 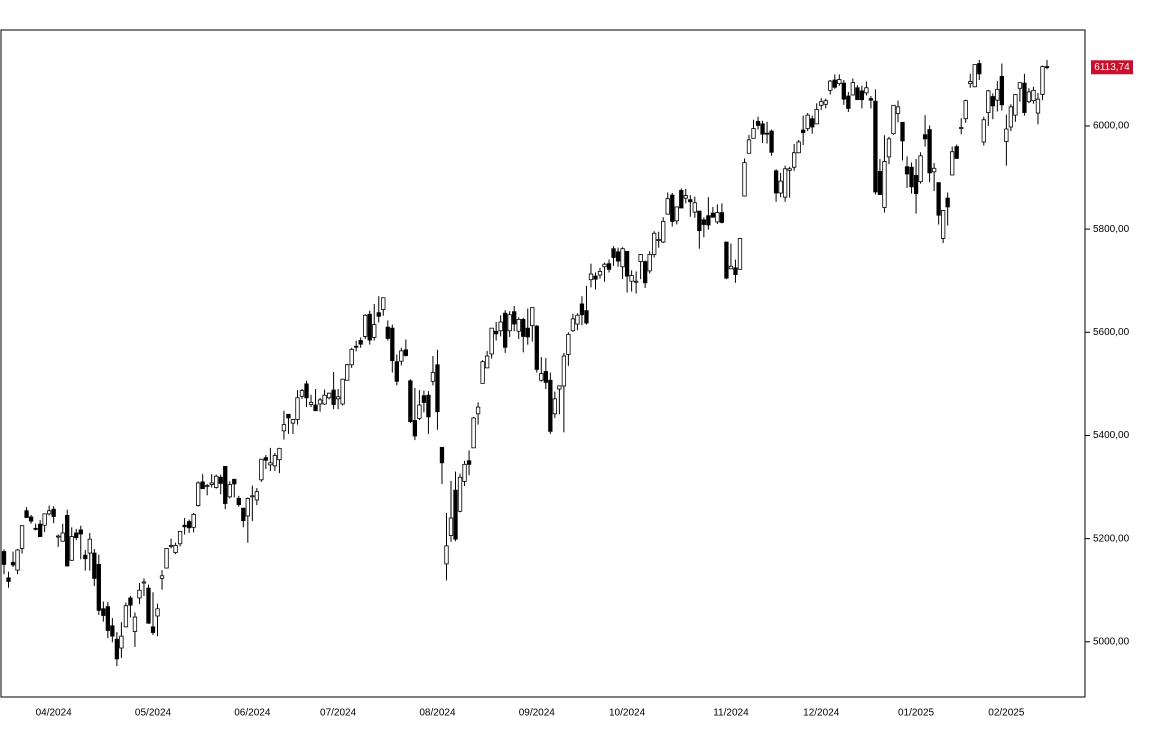 What do you see at coordinates (1111, 126) in the screenshot?
I see `y-tick-label: 6000,00` at bounding box center [1111, 126].